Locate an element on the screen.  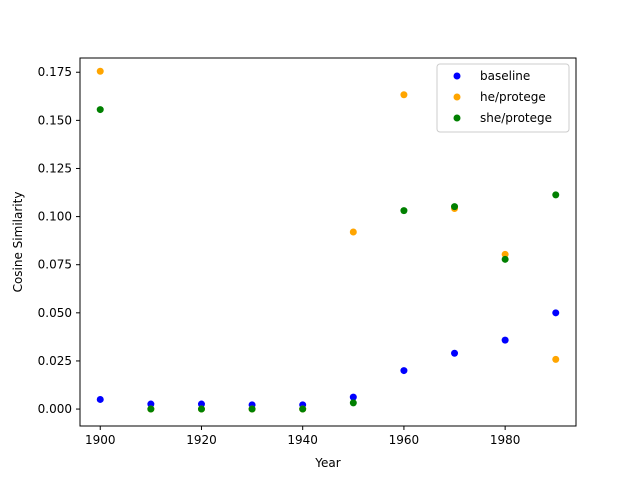
legend-item: she/protege is located at coordinates (502, 118).